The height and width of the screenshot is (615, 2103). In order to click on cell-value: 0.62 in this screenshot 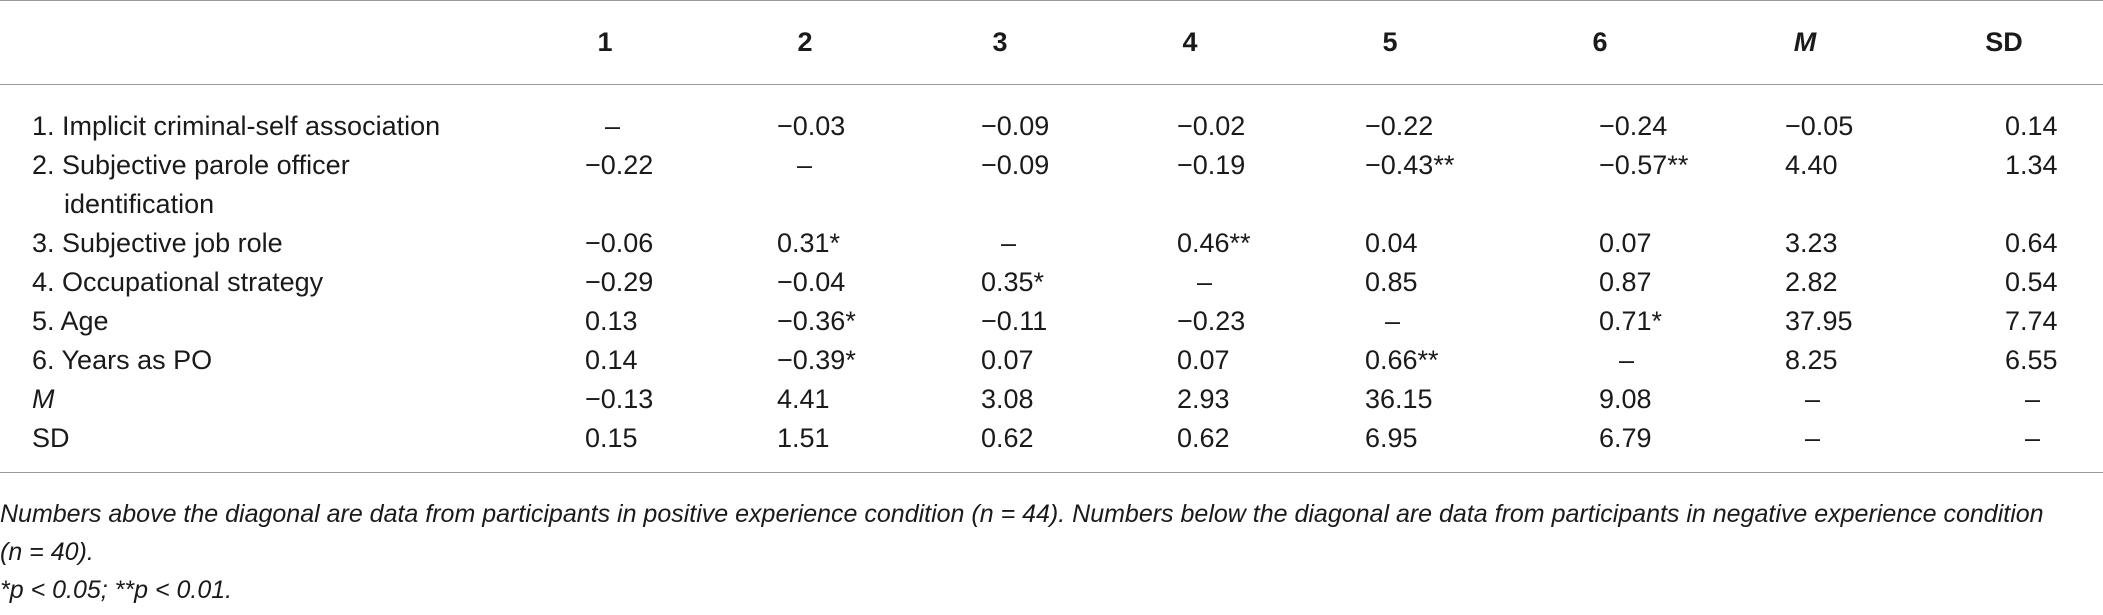, I will do `click(1007, 438)`.